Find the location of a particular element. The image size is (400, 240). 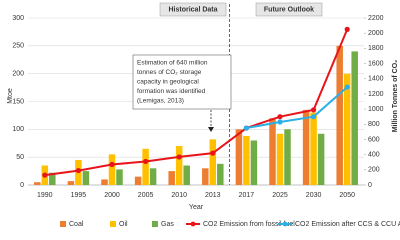

y-tick-label: 200 is located at coordinates (18, 74).